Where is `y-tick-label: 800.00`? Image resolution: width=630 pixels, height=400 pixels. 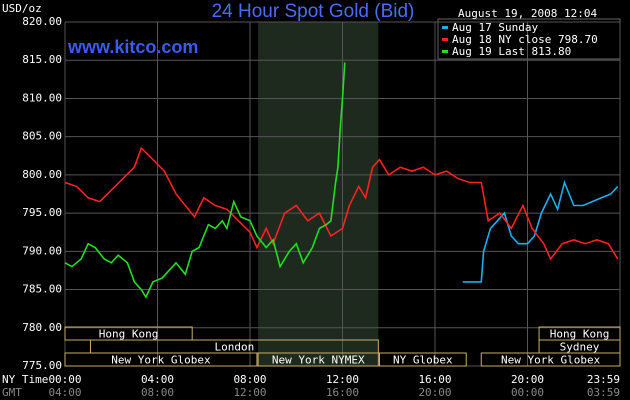 y-tick-label: 800.00 is located at coordinates (42, 174).